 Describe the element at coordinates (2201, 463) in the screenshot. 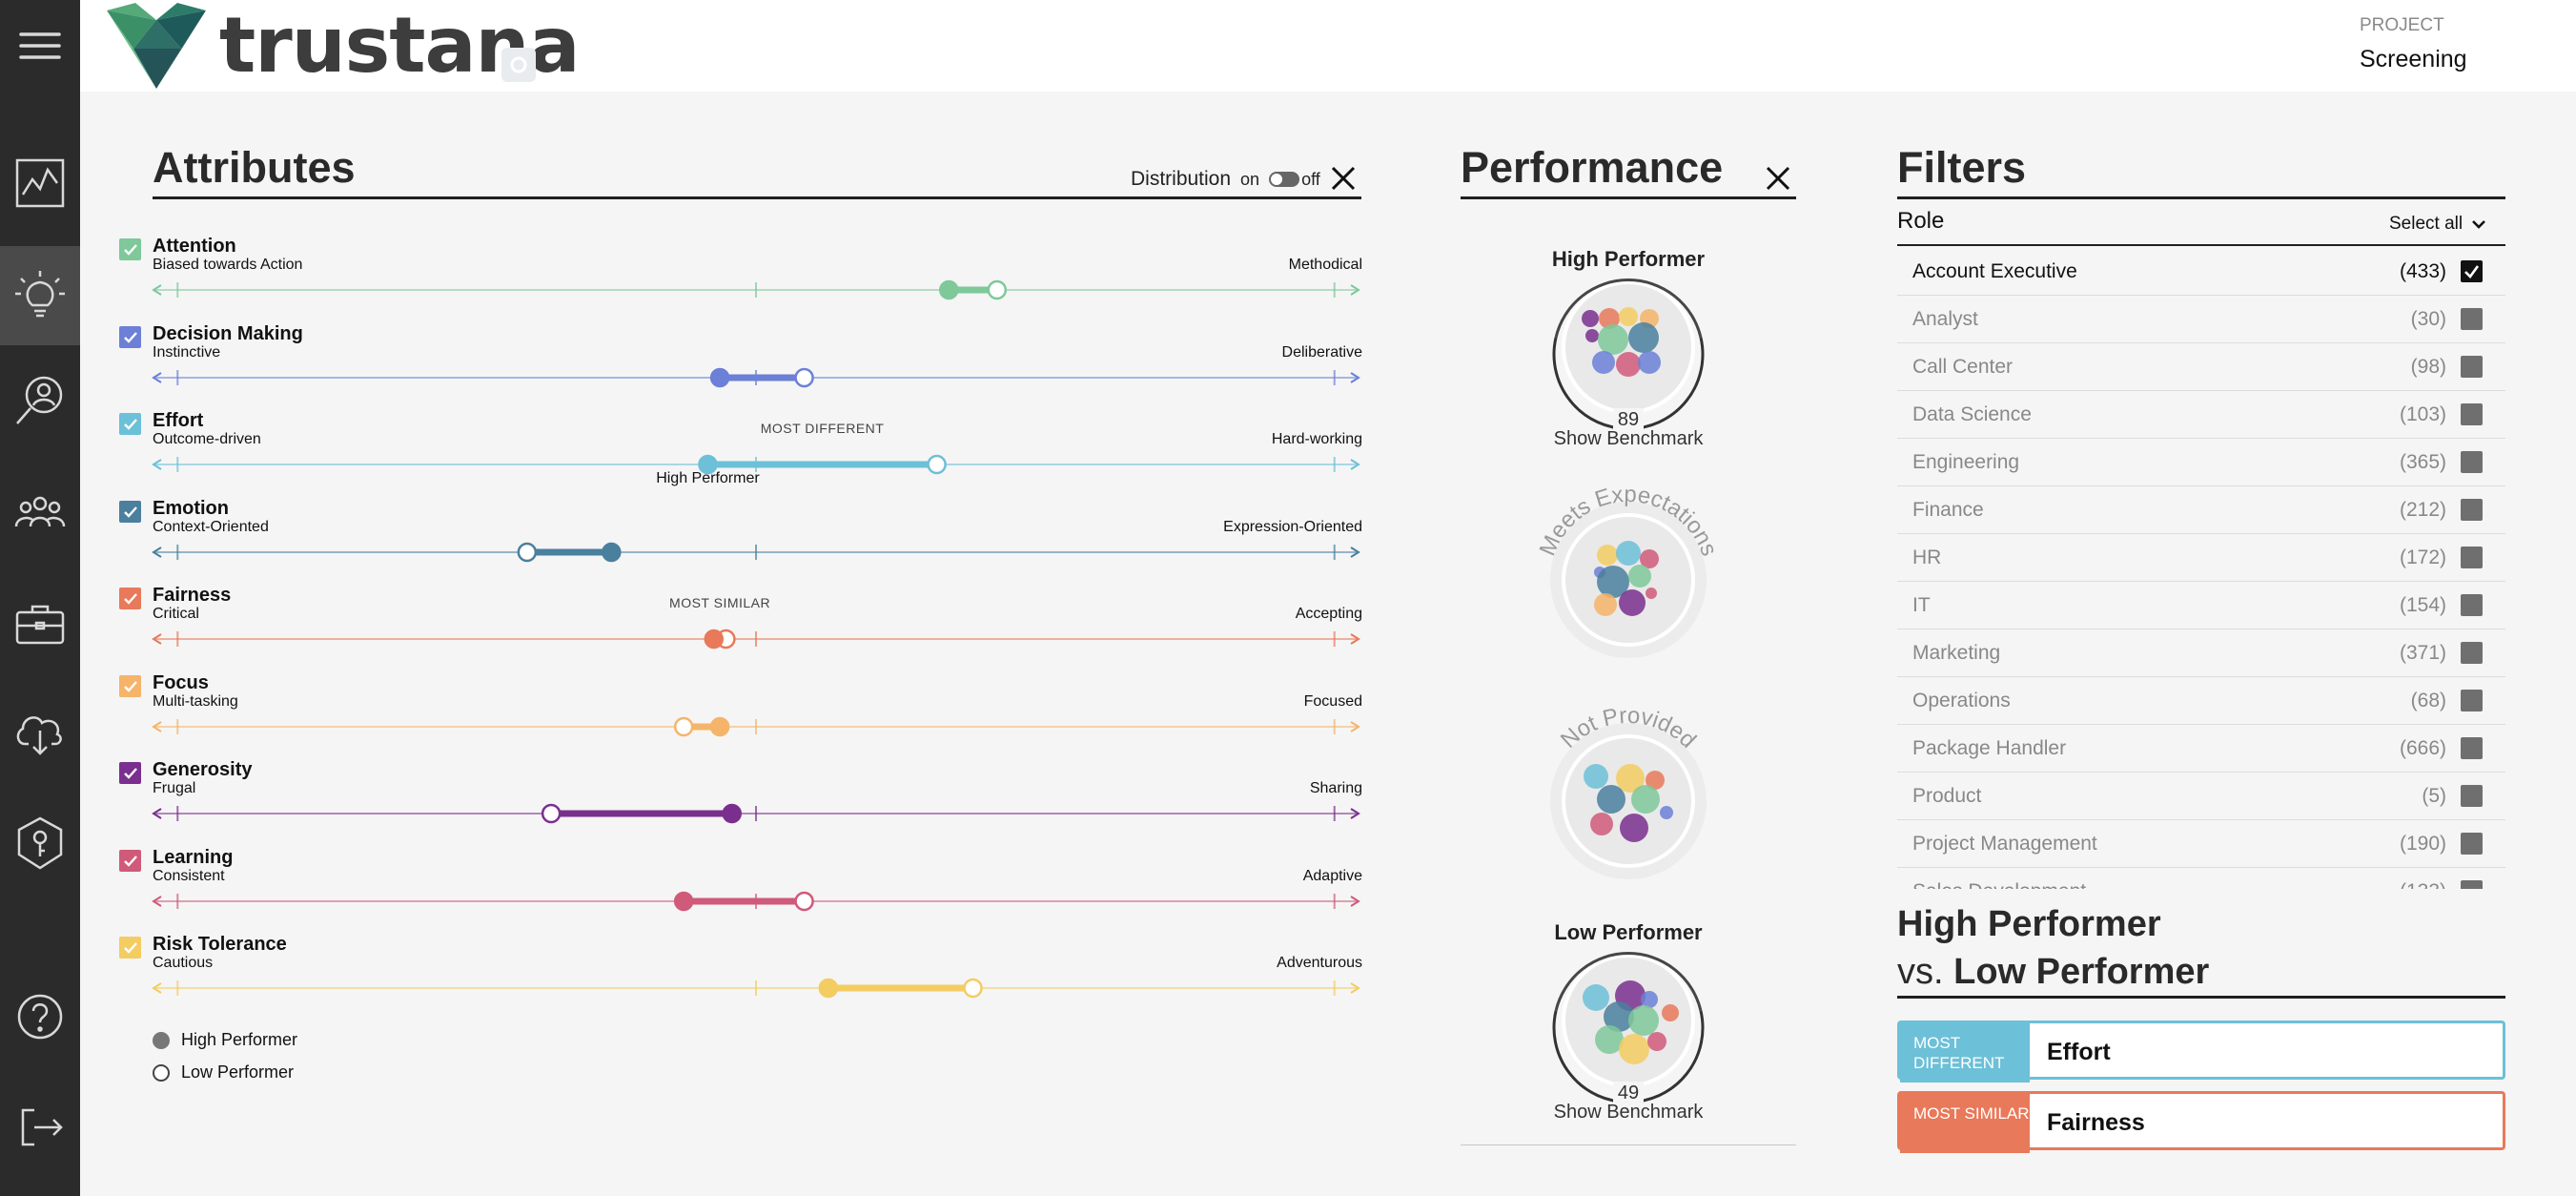

I see `role-filter-row: Engineering (365)` at that location.